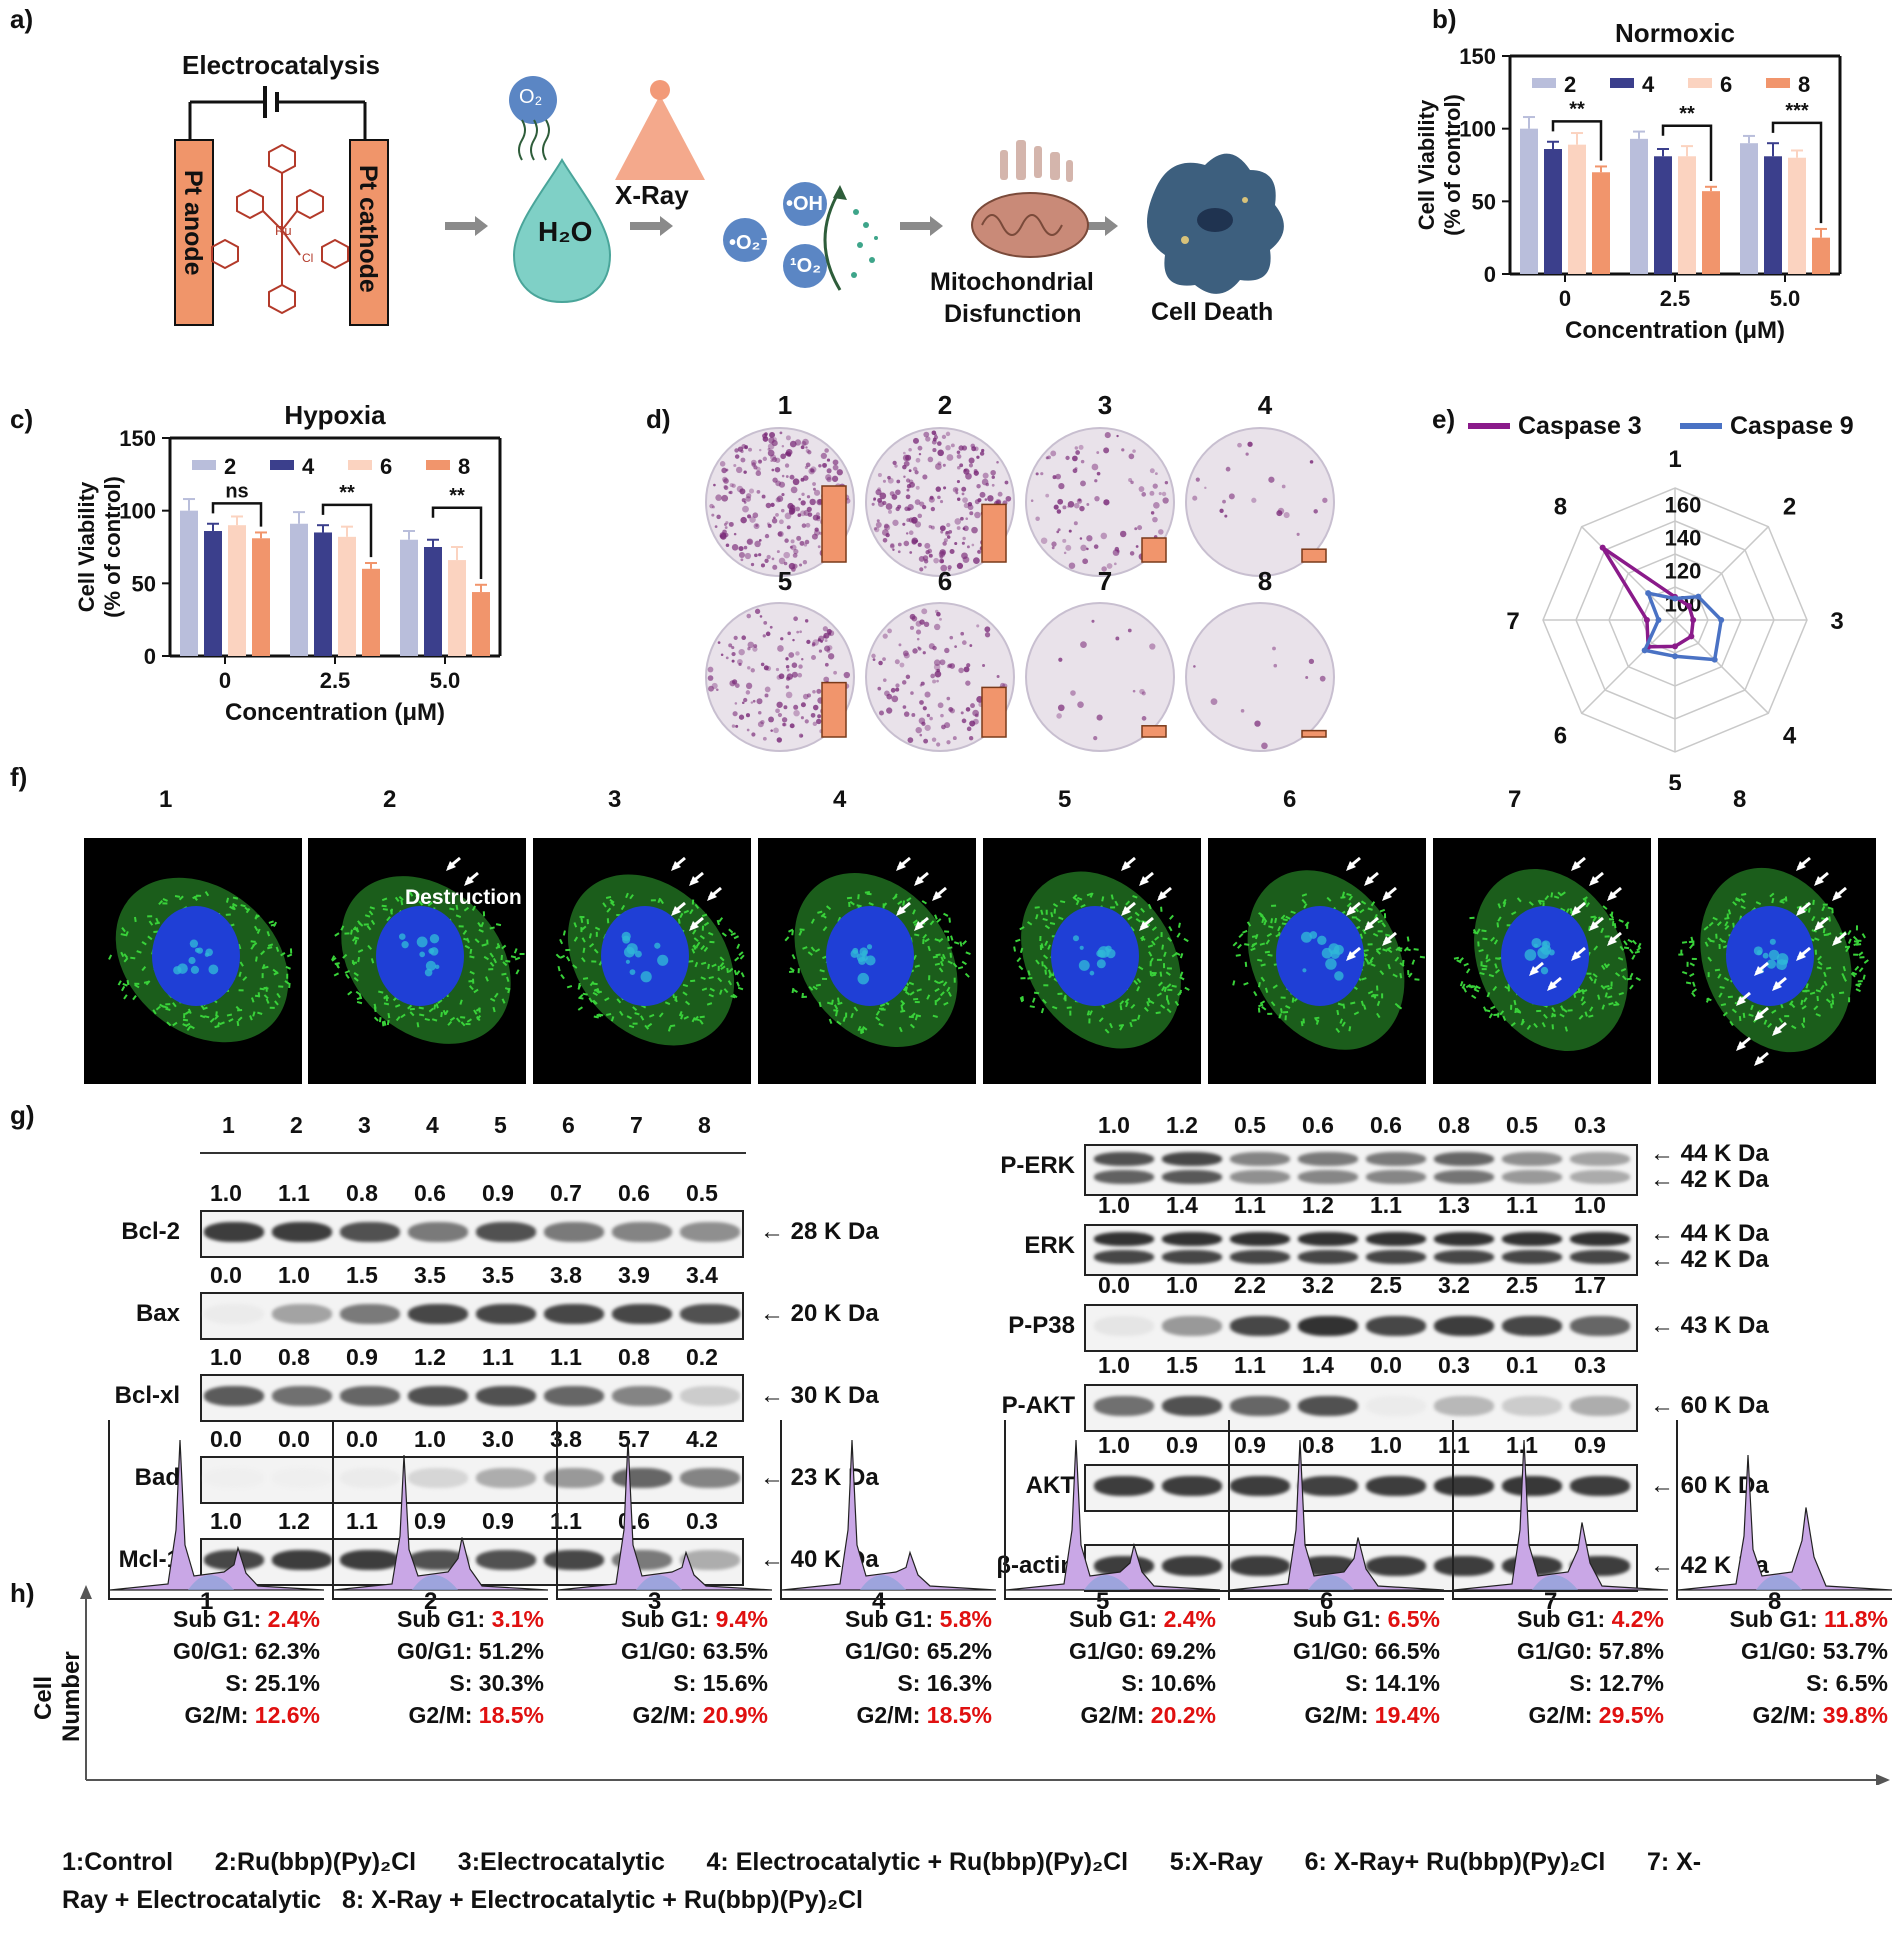 This screenshot has width=1892, height=1939. What do you see at coordinates (889, 1515) in the screenshot?
I see `flow-histogram` at bounding box center [889, 1515].